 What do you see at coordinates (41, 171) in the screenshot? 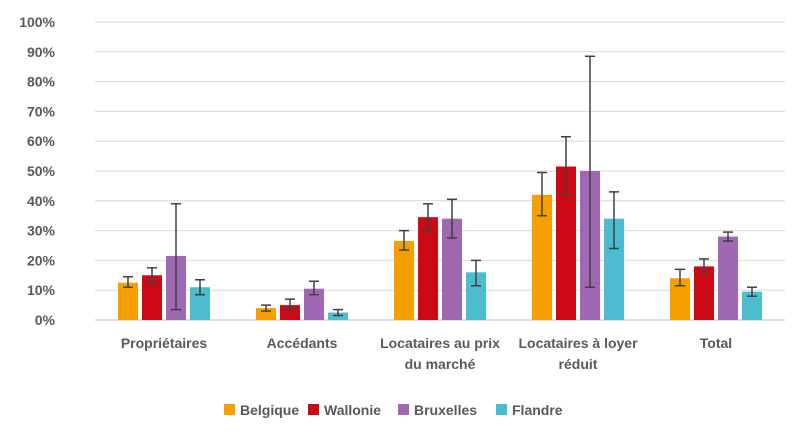
I see `y-tick-label: 50%` at bounding box center [41, 171].